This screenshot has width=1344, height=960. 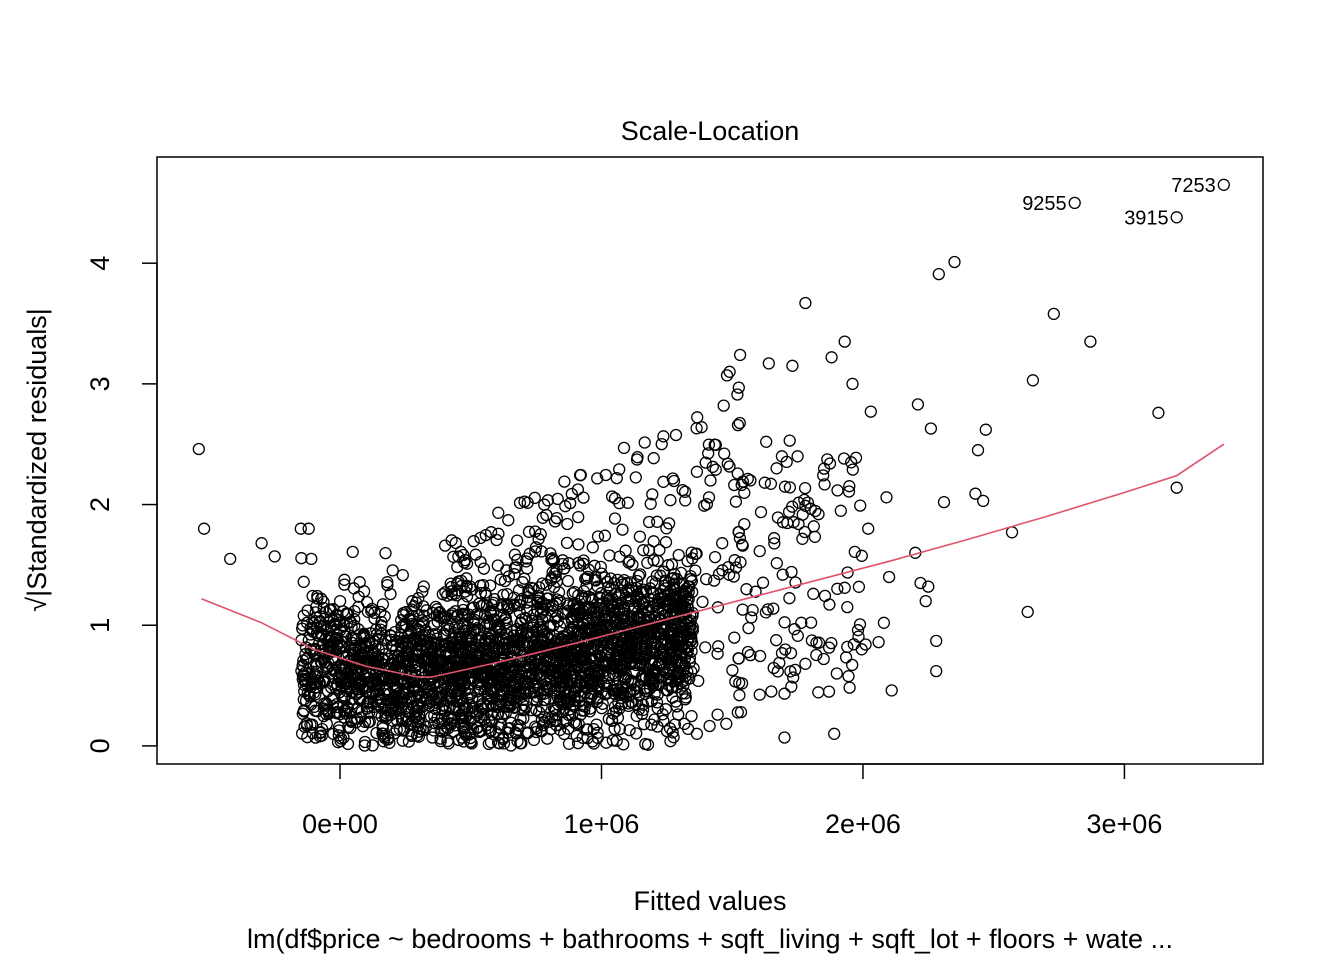 What do you see at coordinates (100, 383) in the screenshot?
I see `y-tick-label: 3` at bounding box center [100, 383].